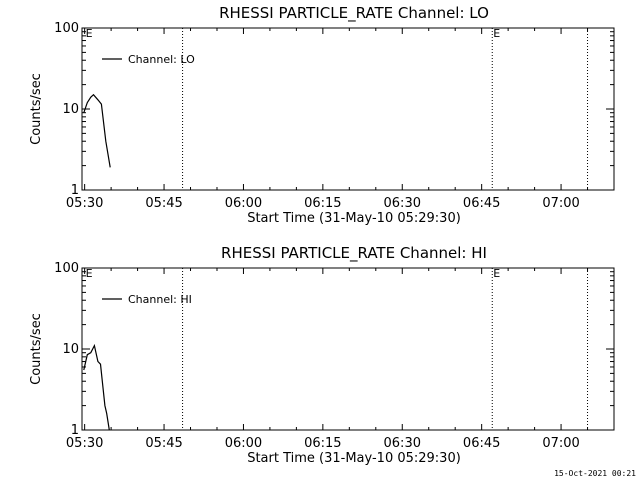 This screenshot has width=640, height=480. Describe the element at coordinates (161, 59) in the screenshot. I see `chart-1-legend-label: Channel: LO` at that location.